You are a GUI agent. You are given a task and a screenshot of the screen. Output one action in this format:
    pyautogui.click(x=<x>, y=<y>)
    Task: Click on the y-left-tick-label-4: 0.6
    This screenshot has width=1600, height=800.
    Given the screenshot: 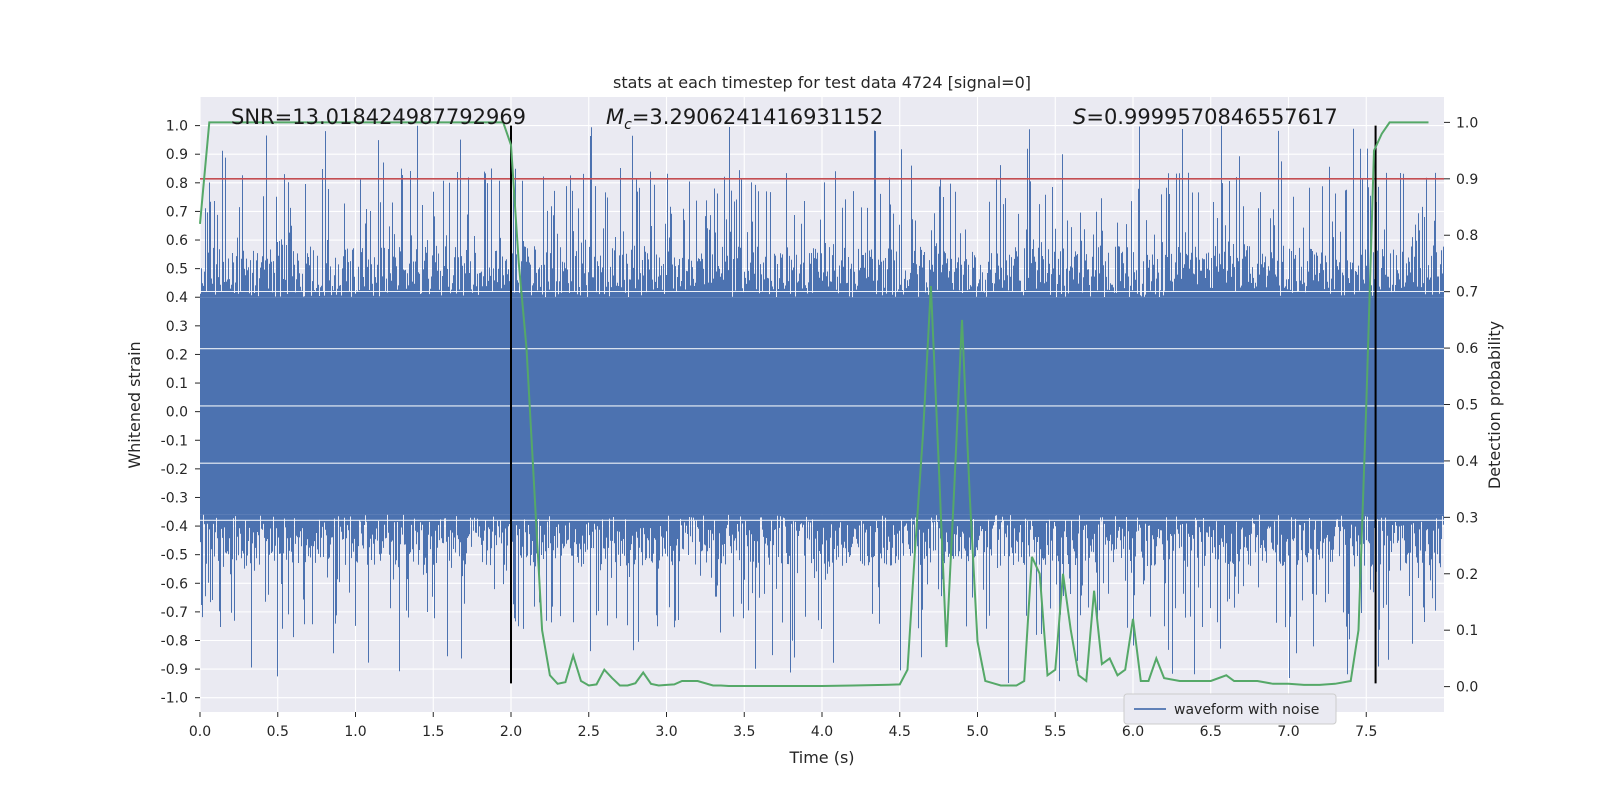 What is the action you would take?
    pyautogui.click(x=177, y=241)
    